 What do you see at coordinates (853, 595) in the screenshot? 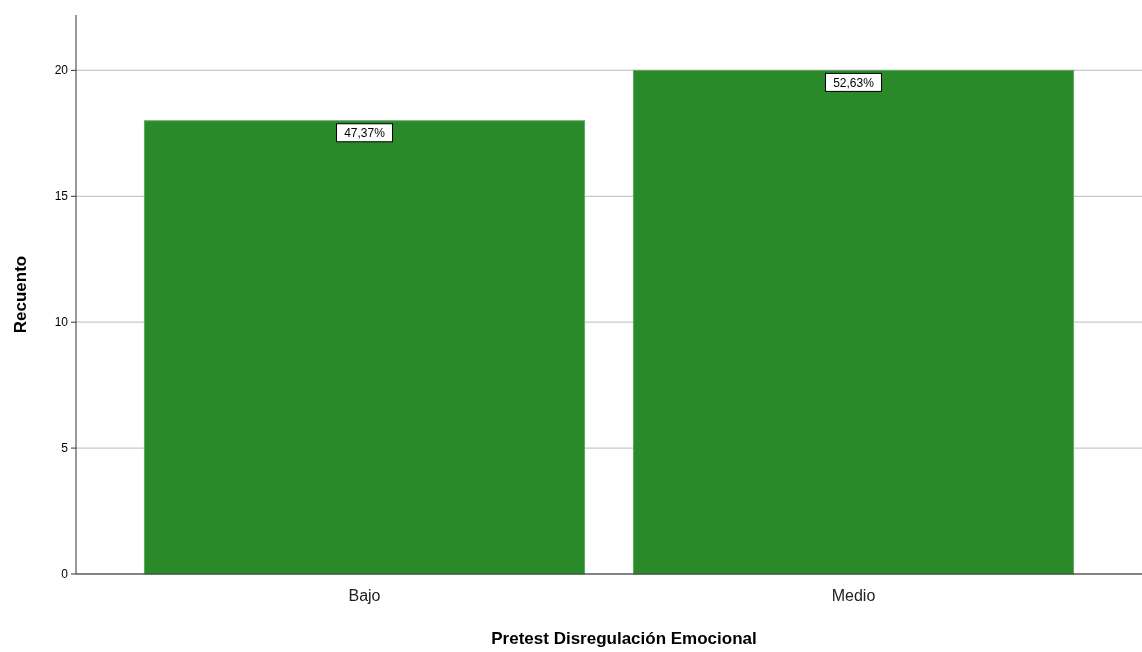
I see `x-tick-label: Medio` at bounding box center [853, 595].